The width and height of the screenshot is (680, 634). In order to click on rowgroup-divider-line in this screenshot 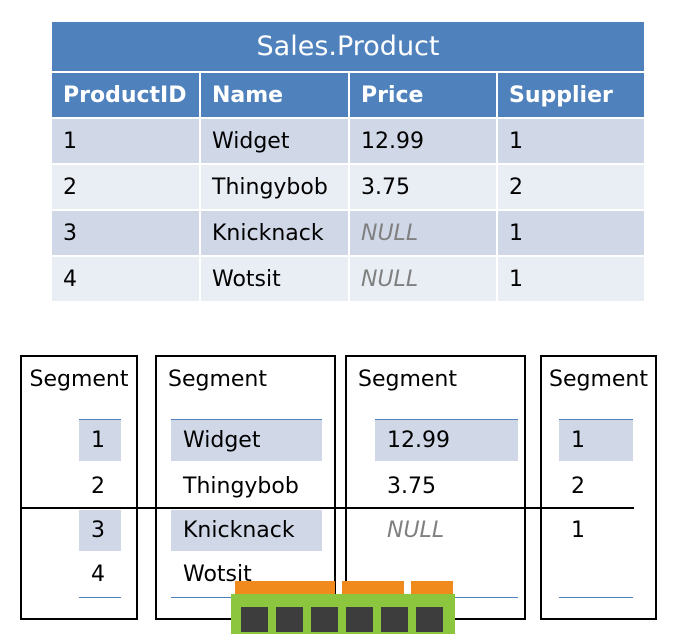, I will do `click(327, 508)`.